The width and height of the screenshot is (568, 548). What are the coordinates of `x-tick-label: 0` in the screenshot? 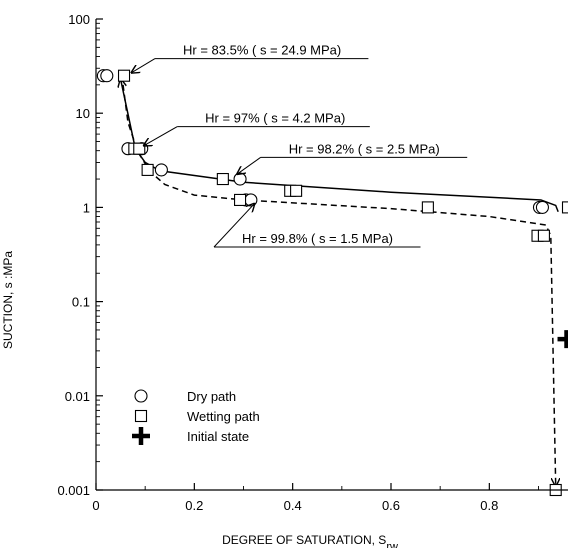 It's located at (95, 505).